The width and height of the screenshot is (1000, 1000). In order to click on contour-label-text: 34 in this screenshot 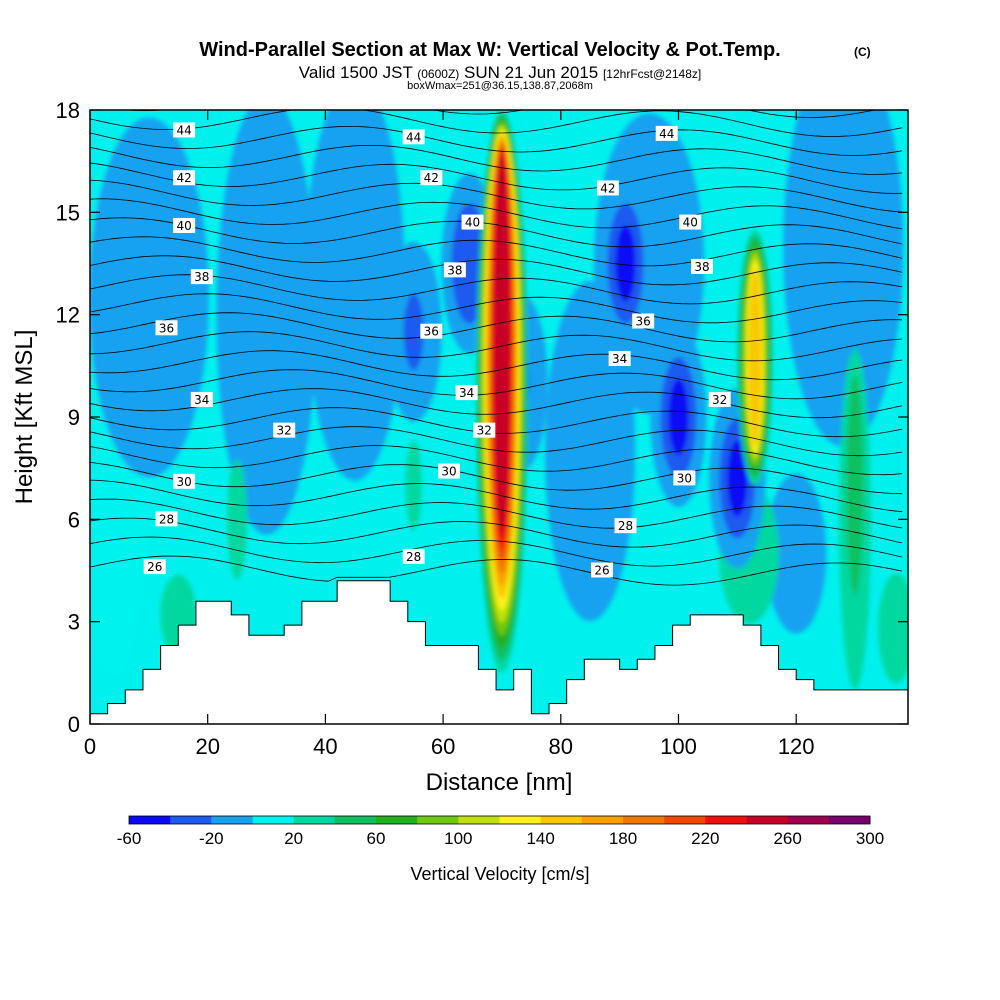, I will do `click(201, 400)`.